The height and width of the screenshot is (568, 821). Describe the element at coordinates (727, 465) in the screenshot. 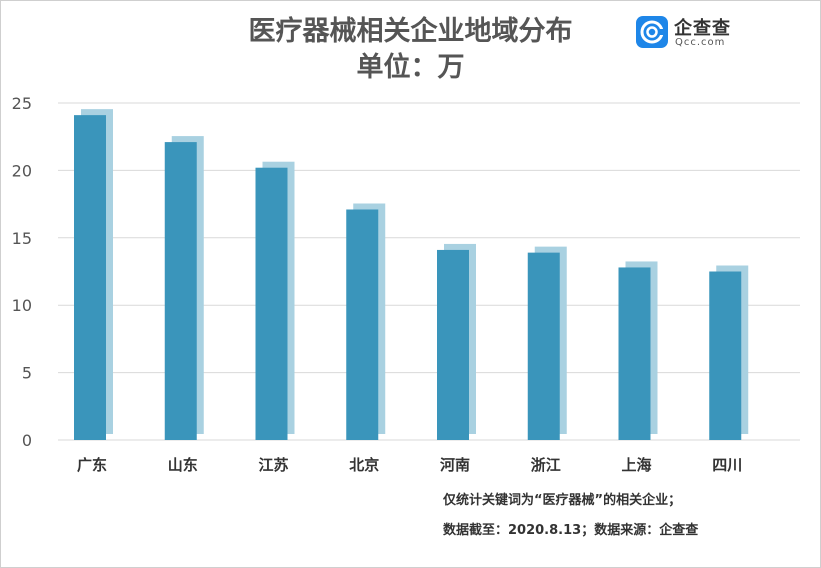

I see `x-tick-label: 四川` at that location.